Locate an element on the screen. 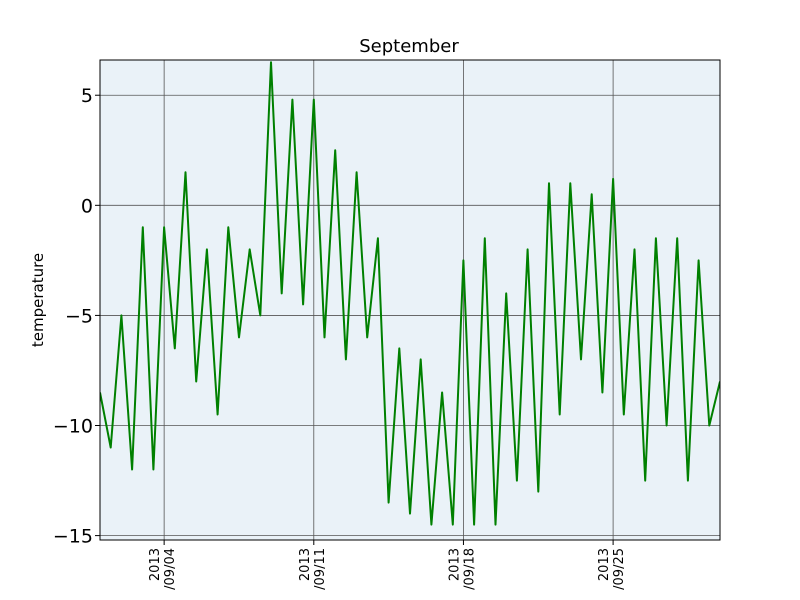  x-tick-label-date: /09/18 is located at coordinates (469, 569).